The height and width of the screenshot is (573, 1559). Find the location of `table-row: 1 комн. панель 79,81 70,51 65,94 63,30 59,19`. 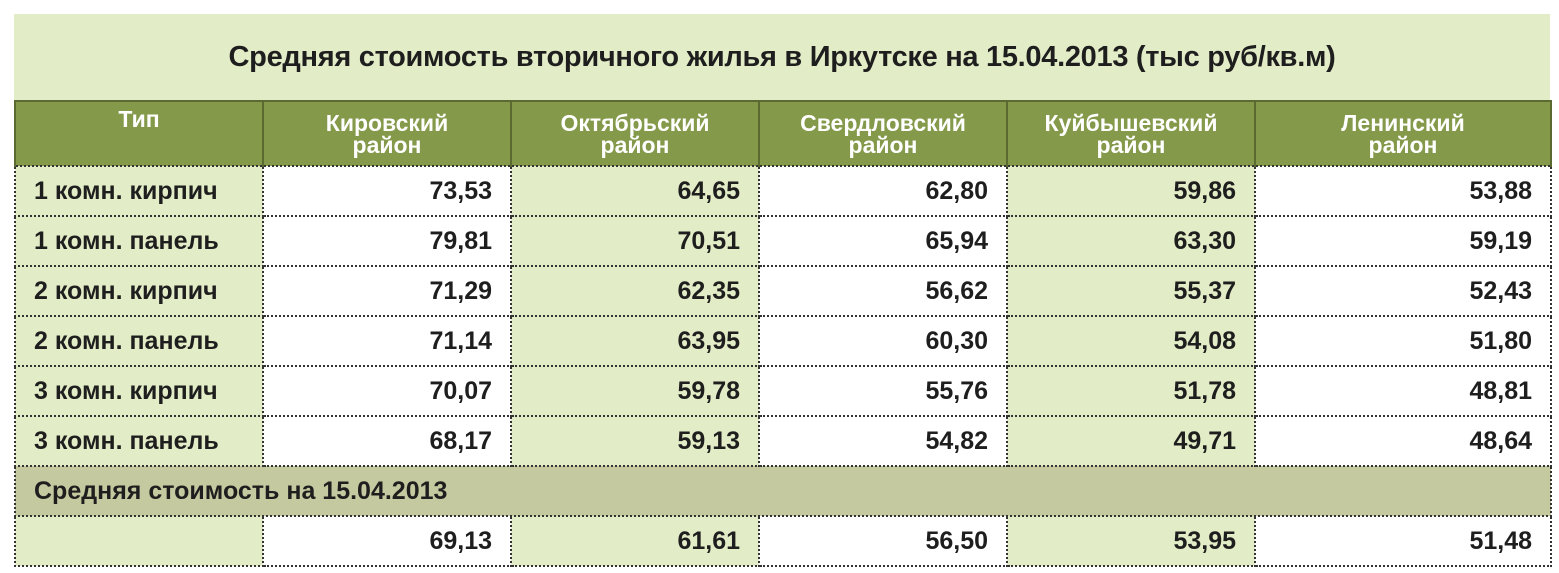

table-row: 1 комн. панель 79,81 70,51 65,94 63,30 59,19 is located at coordinates (783, 241).